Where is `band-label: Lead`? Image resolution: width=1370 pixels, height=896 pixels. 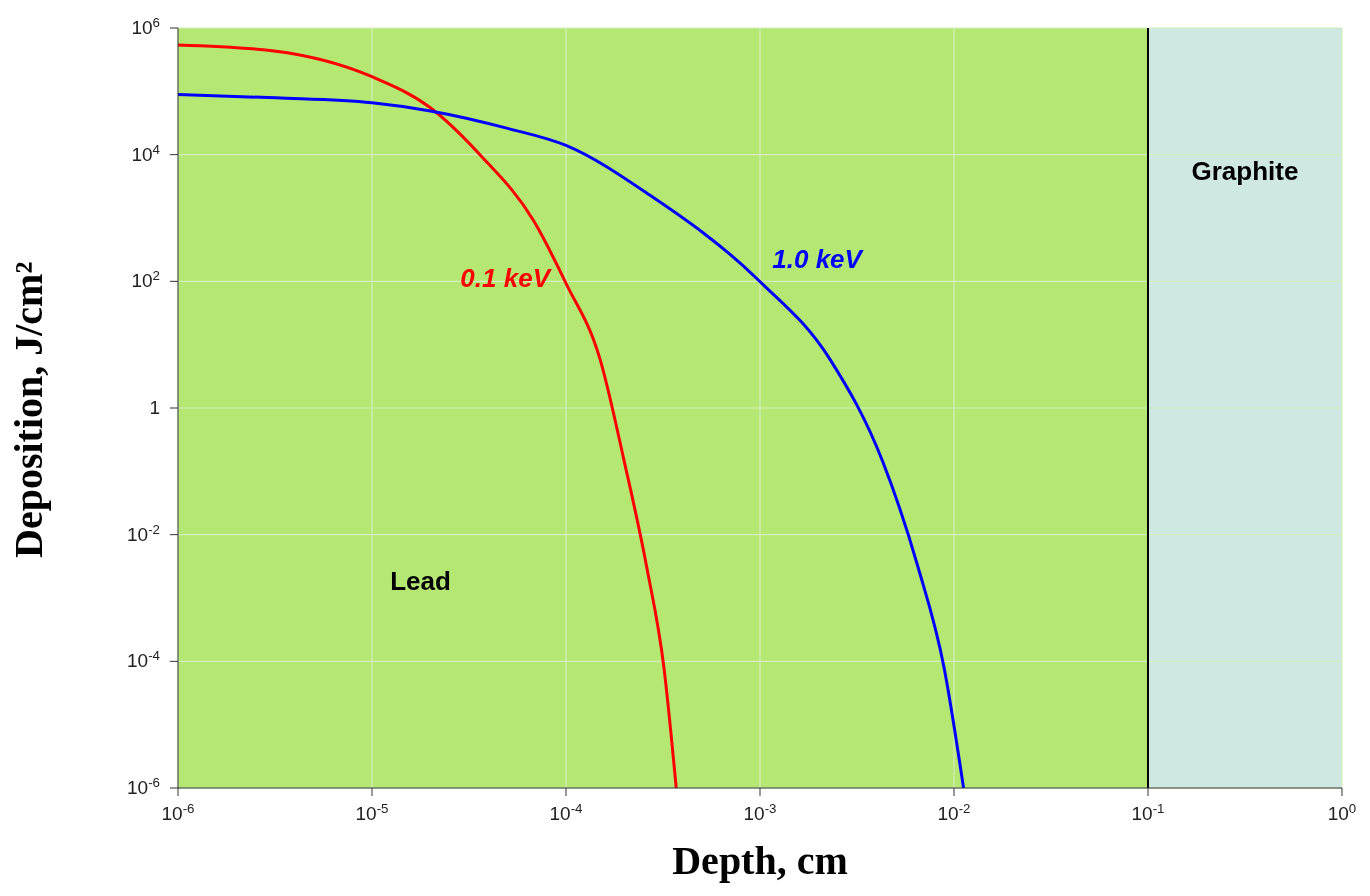
band-label: Lead is located at coordinates (420, 581).